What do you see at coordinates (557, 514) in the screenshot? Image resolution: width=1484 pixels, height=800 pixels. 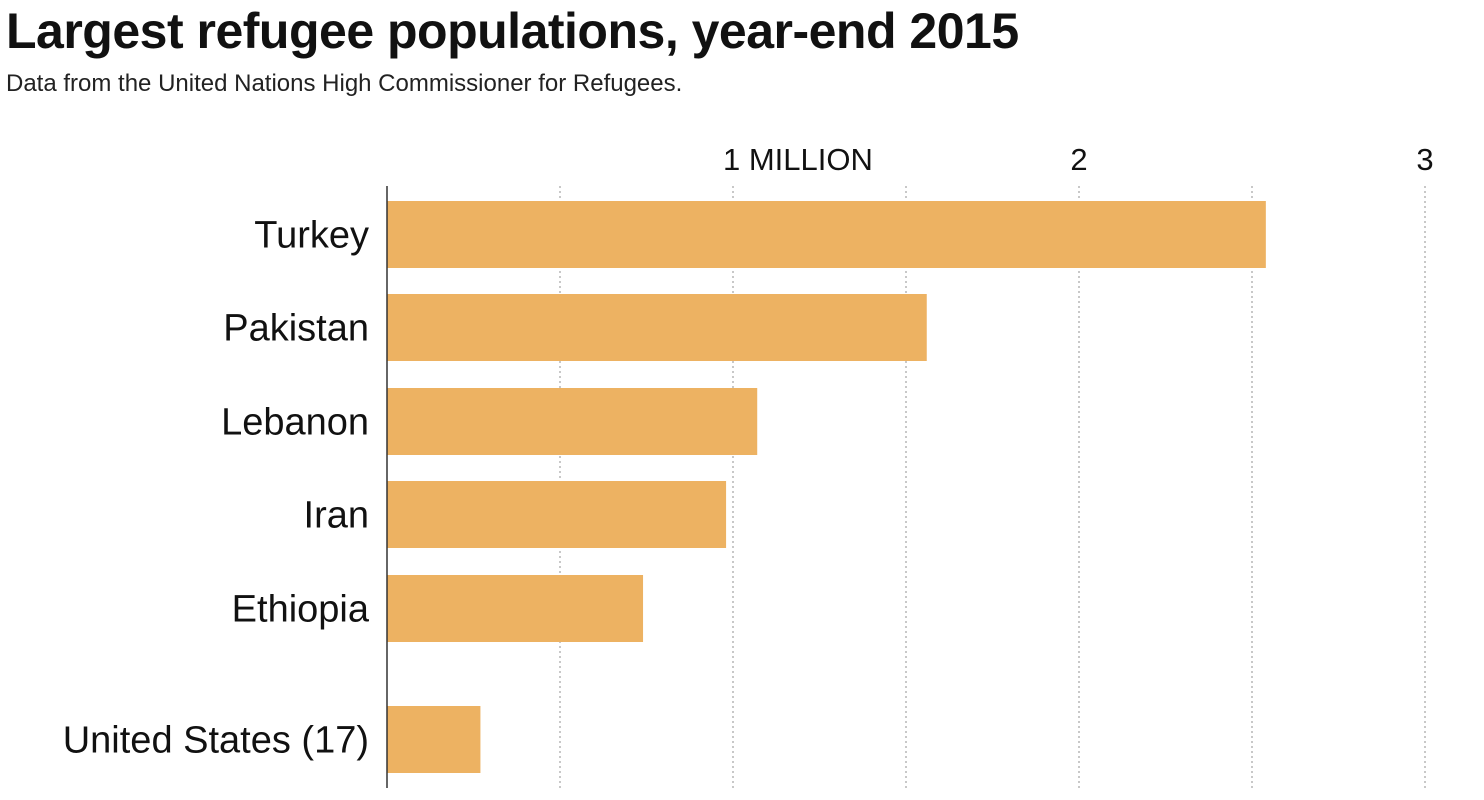 I see `bar-iran` at bounding box center [557, 514].